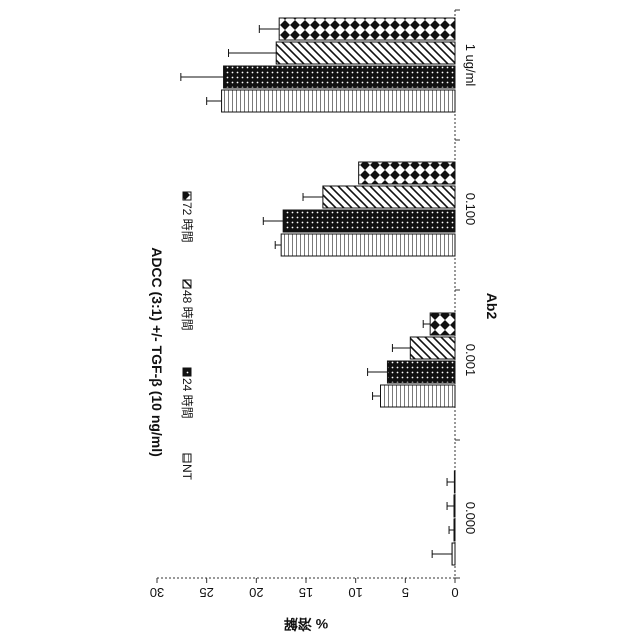 This screenshot has height=640, width=640. I want to click on legend-label: 24 時間, so click(187, 398).